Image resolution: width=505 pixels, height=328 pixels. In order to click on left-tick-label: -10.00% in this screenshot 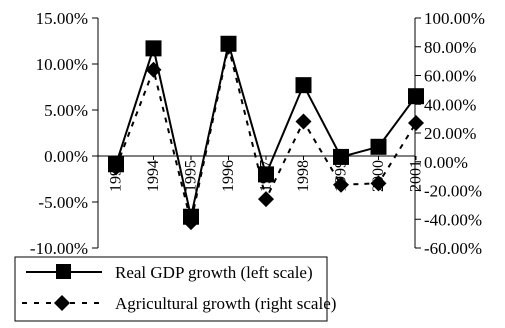, I will do `click(59, 248)`.